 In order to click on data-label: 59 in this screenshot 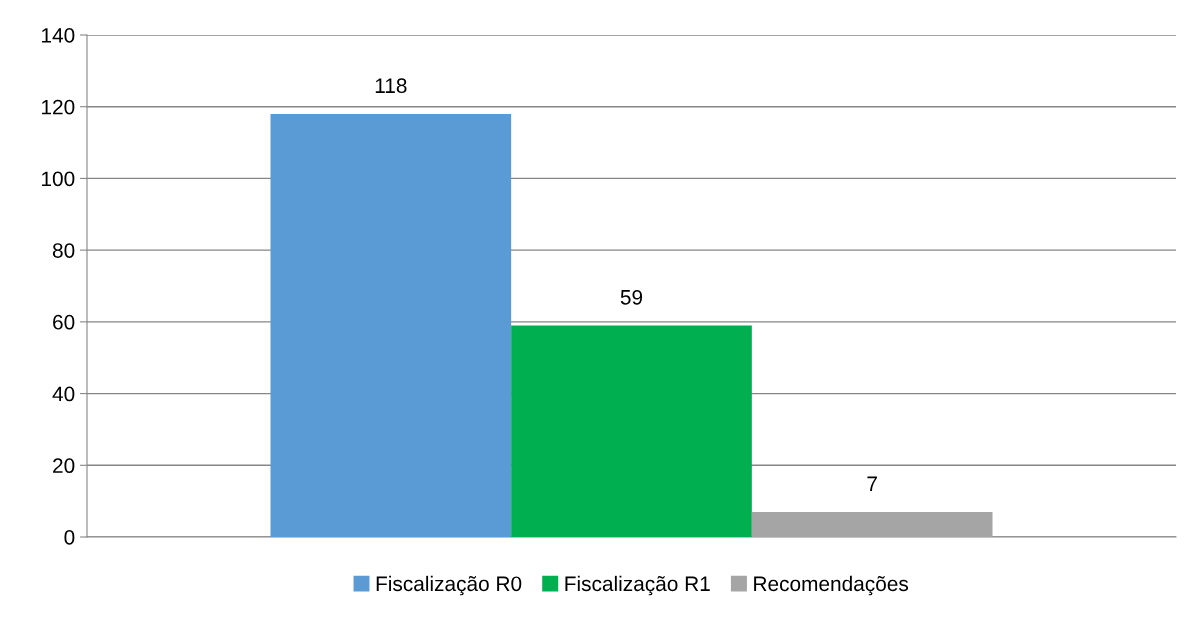, I will do `click(631, 297)`.